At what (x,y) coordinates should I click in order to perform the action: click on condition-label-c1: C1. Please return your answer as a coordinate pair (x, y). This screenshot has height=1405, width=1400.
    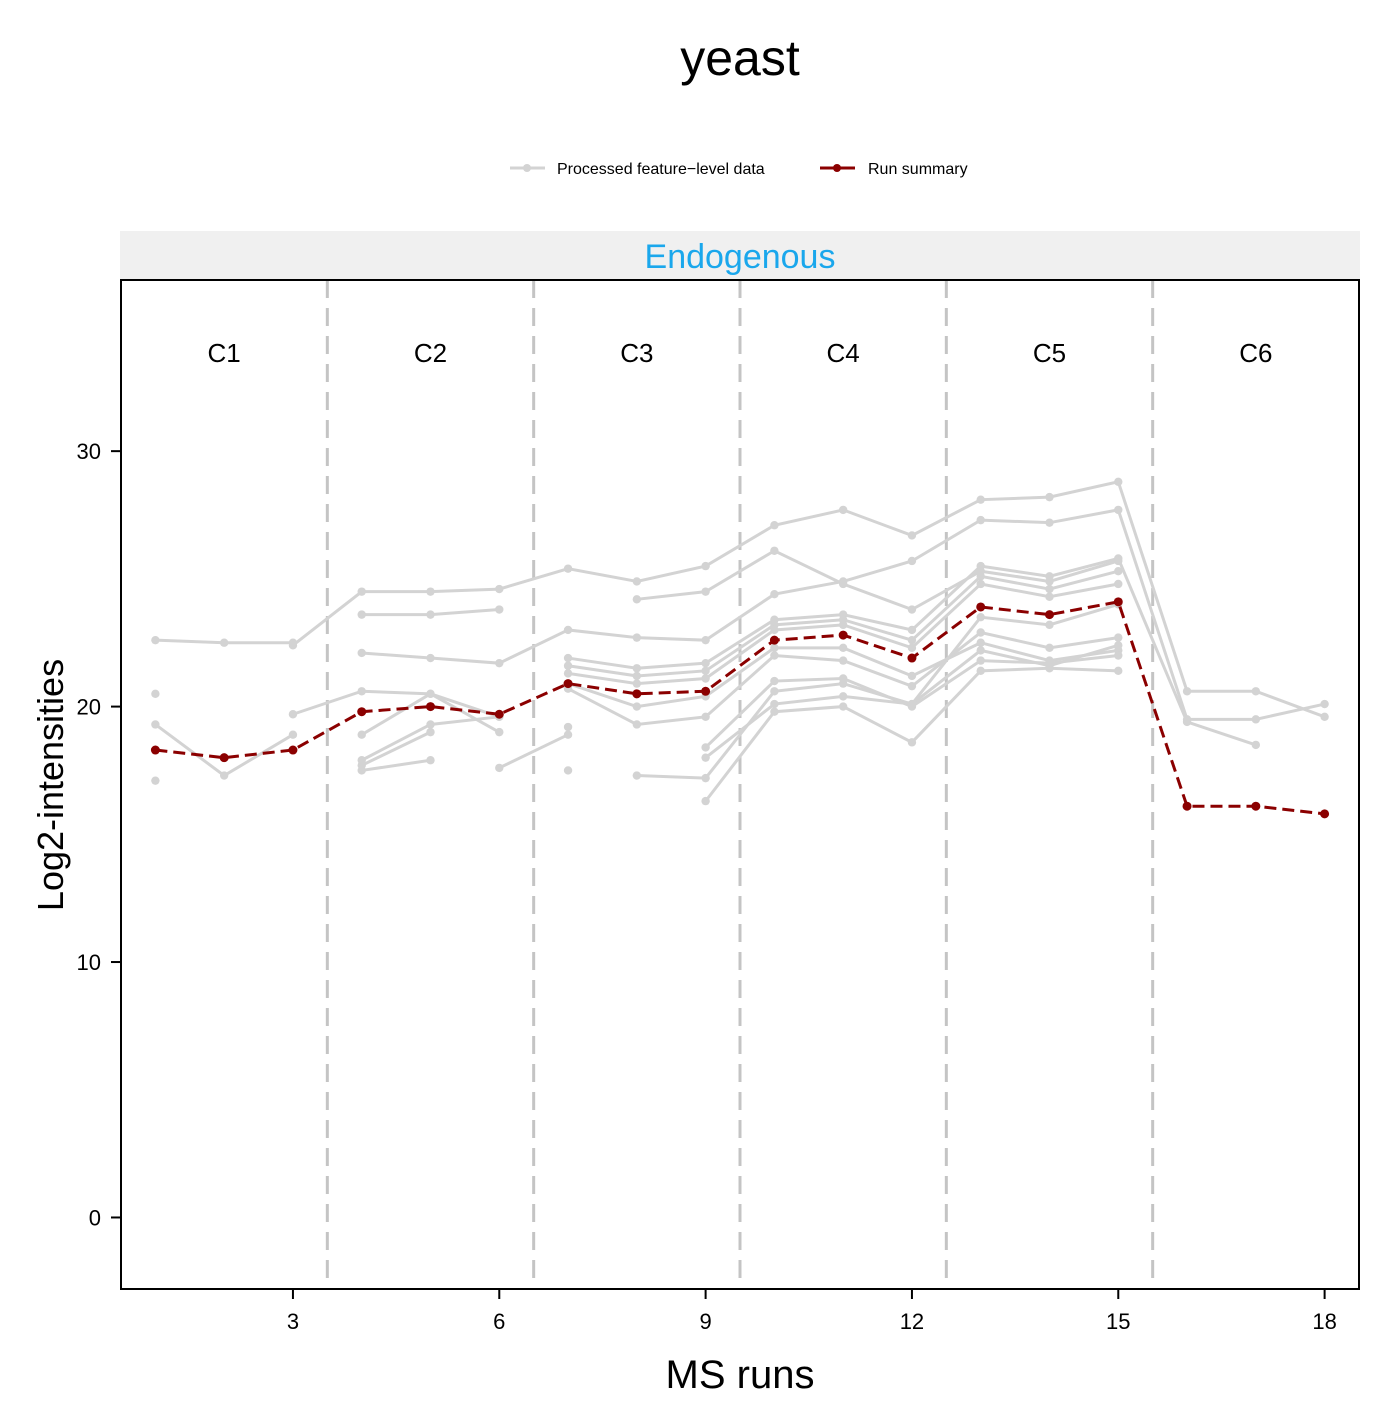
    Looking at the image, I should click on (224, 353).